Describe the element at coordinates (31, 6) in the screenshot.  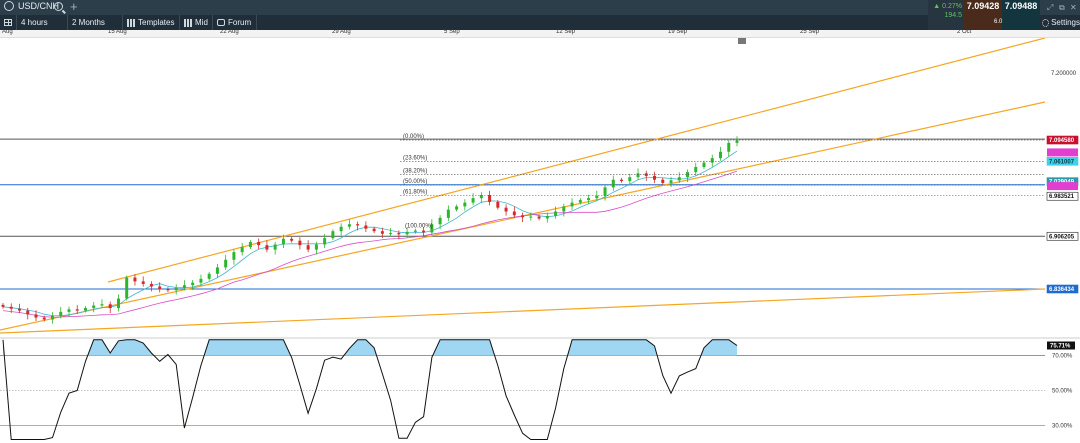
I see `symbol-header: USD/CNH` at that location.